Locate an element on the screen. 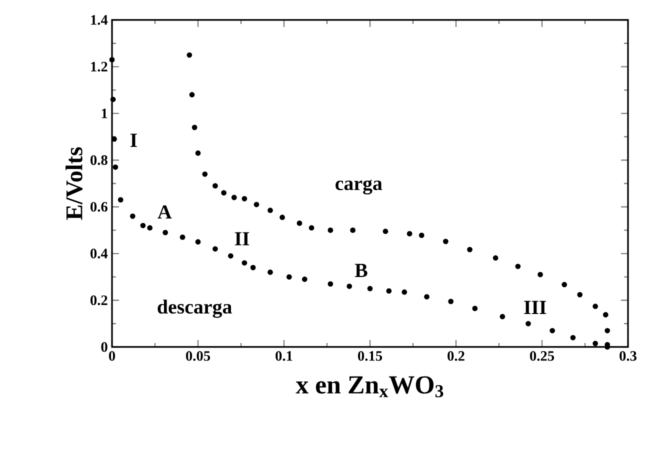 This screenshot has height=450, width=653. x-tick-label: 0.1 is located at coordinates (284, 356).